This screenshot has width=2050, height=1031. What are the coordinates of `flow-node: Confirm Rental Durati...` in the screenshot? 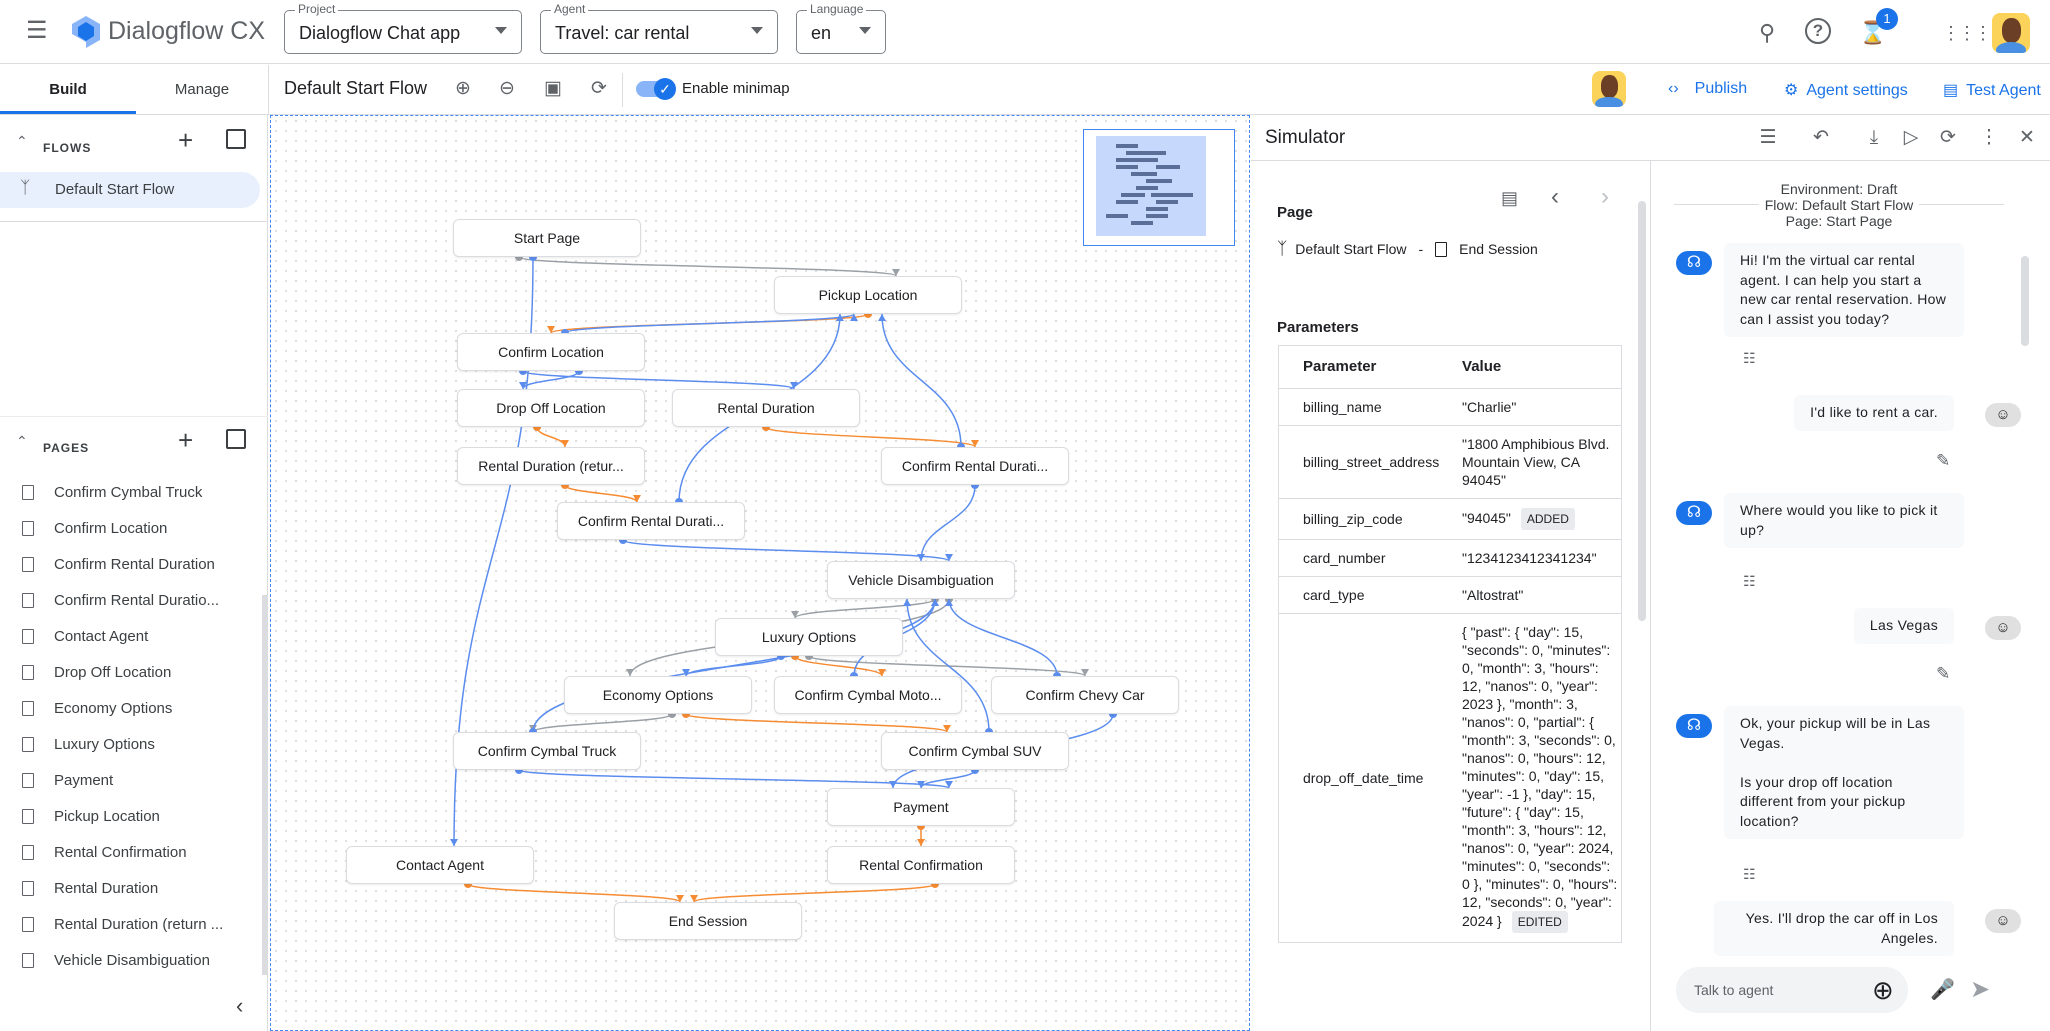 It's located at (651, 521).